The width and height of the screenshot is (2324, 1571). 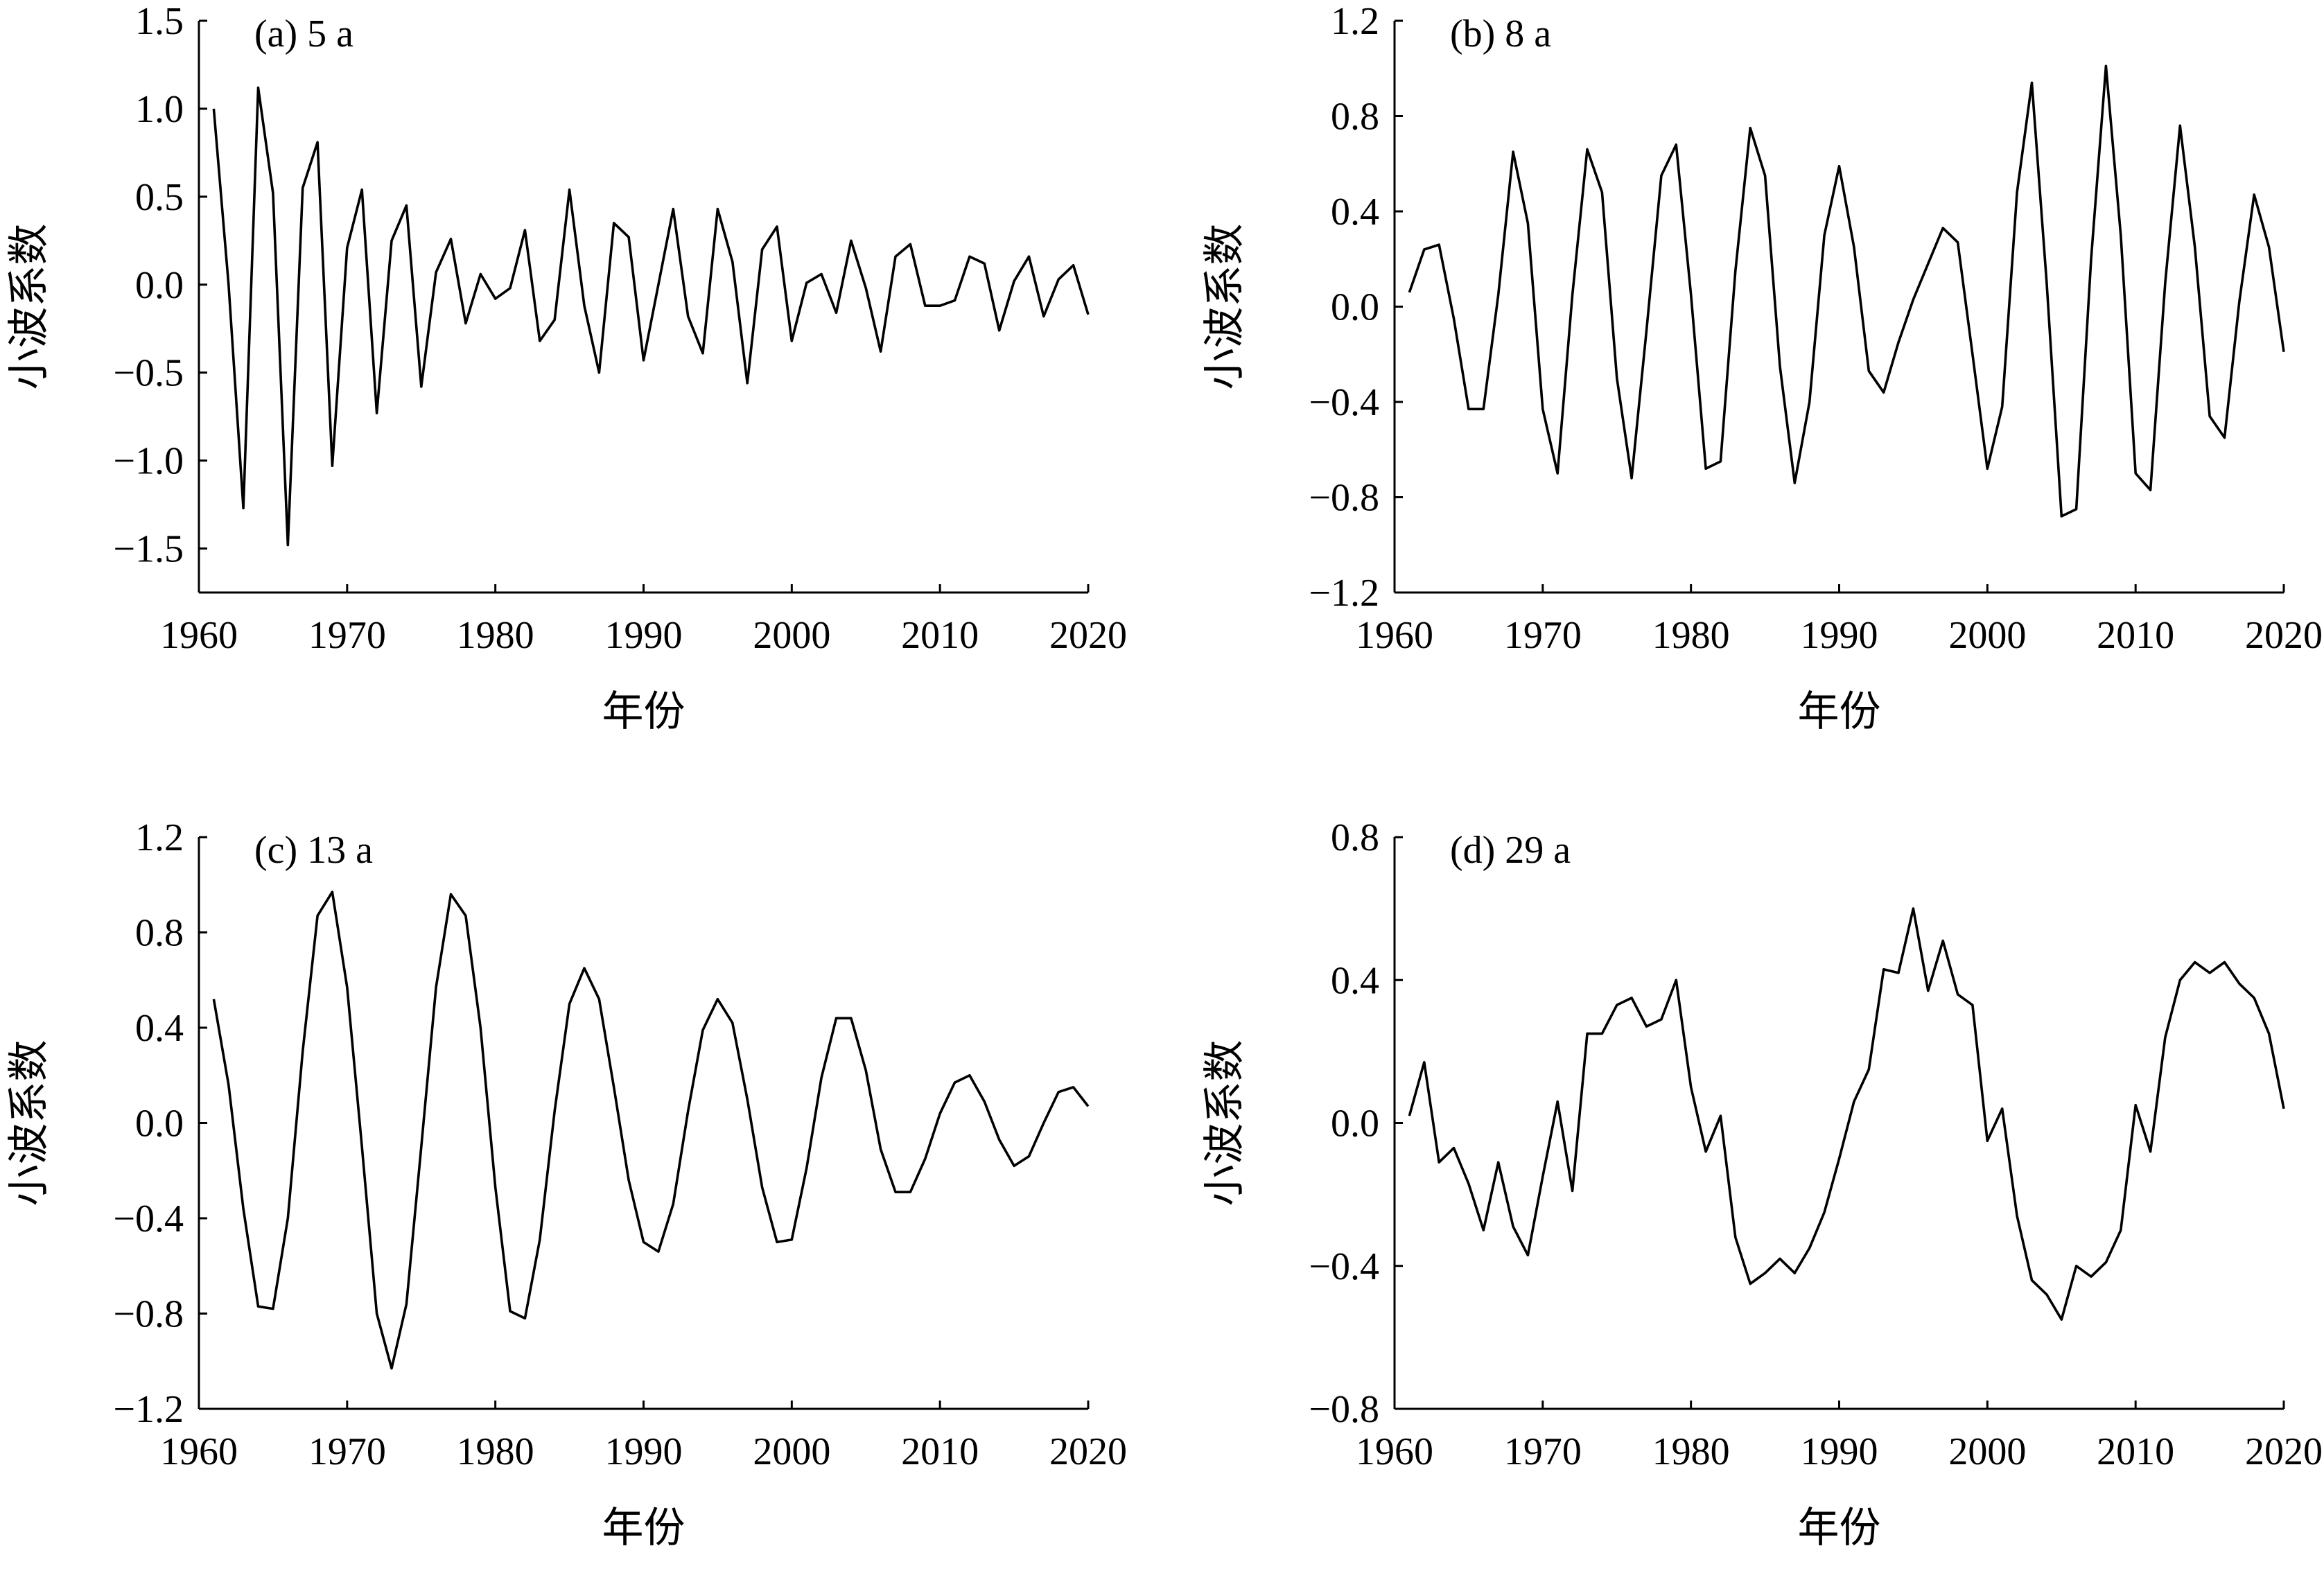 What do you see at coordinates (1846, 1114) in the screenshot?
I see `data-points` at bounding box center [1846, 1114].